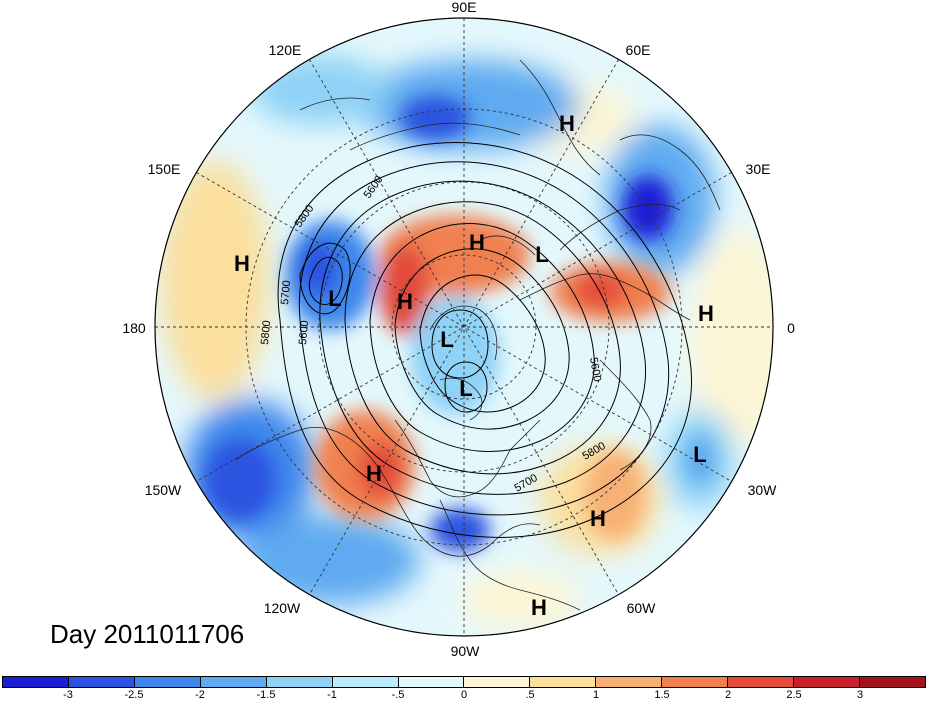 This screenshot has width=928, height=702. I want to click on colorbar-tick-label: -1, so click(332, 695).